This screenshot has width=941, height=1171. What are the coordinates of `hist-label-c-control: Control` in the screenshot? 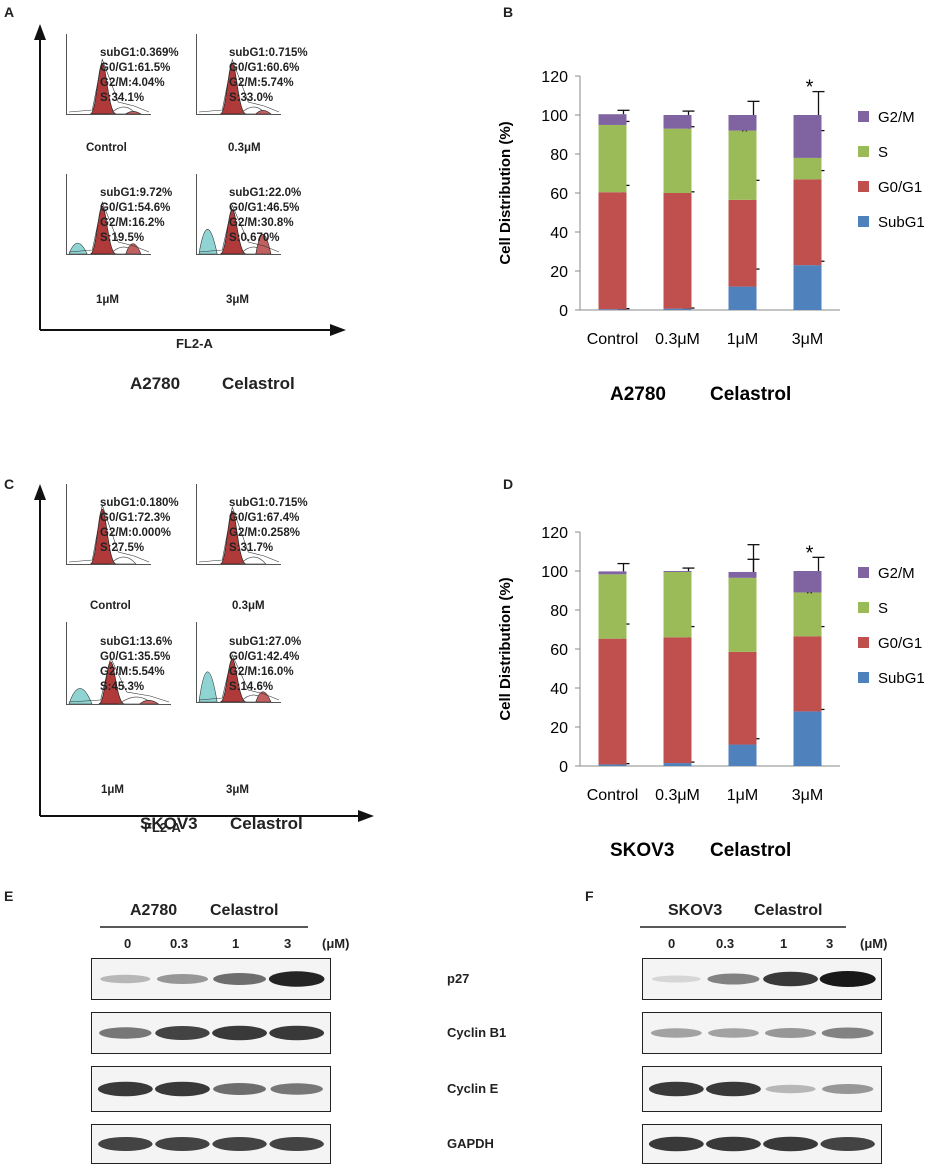 It's located at (110, 606).